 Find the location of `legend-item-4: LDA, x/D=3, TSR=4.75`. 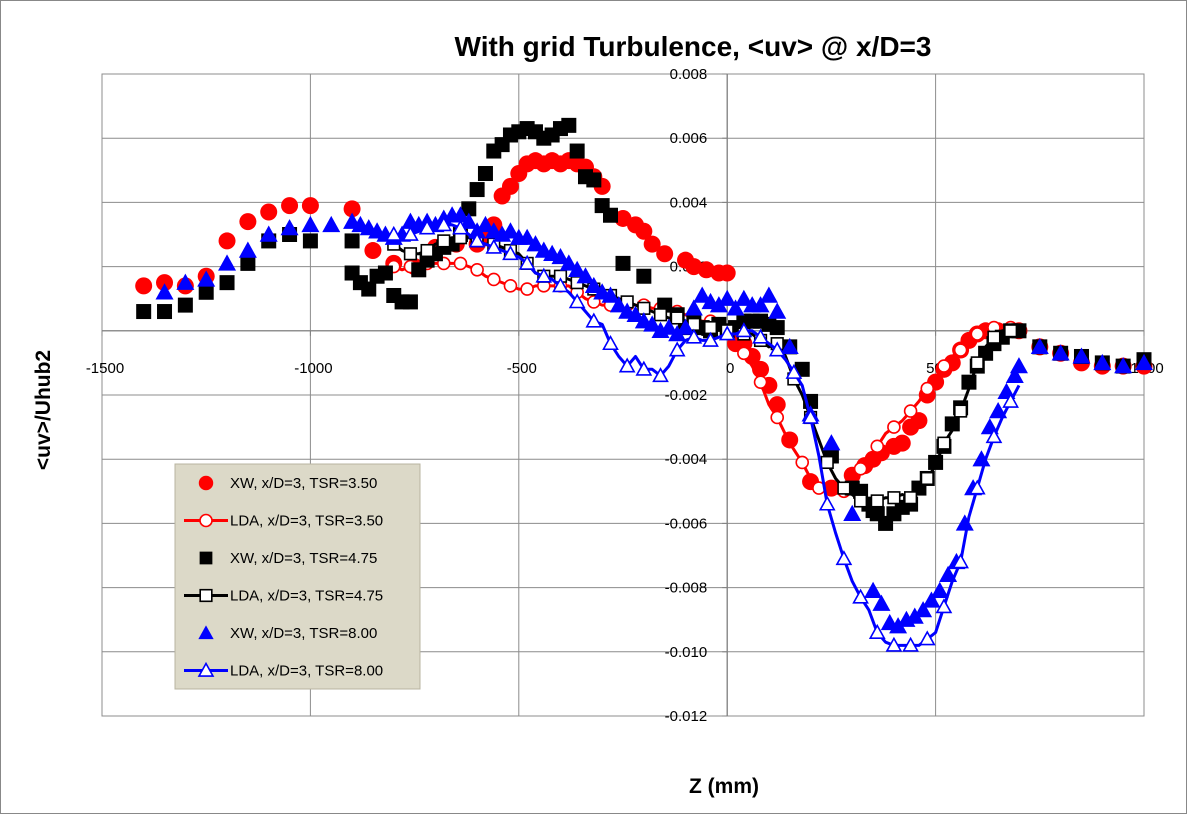

legend-item-4: LDA, x/D=3, TSR=4.75 is located at coordinates (283, 596).